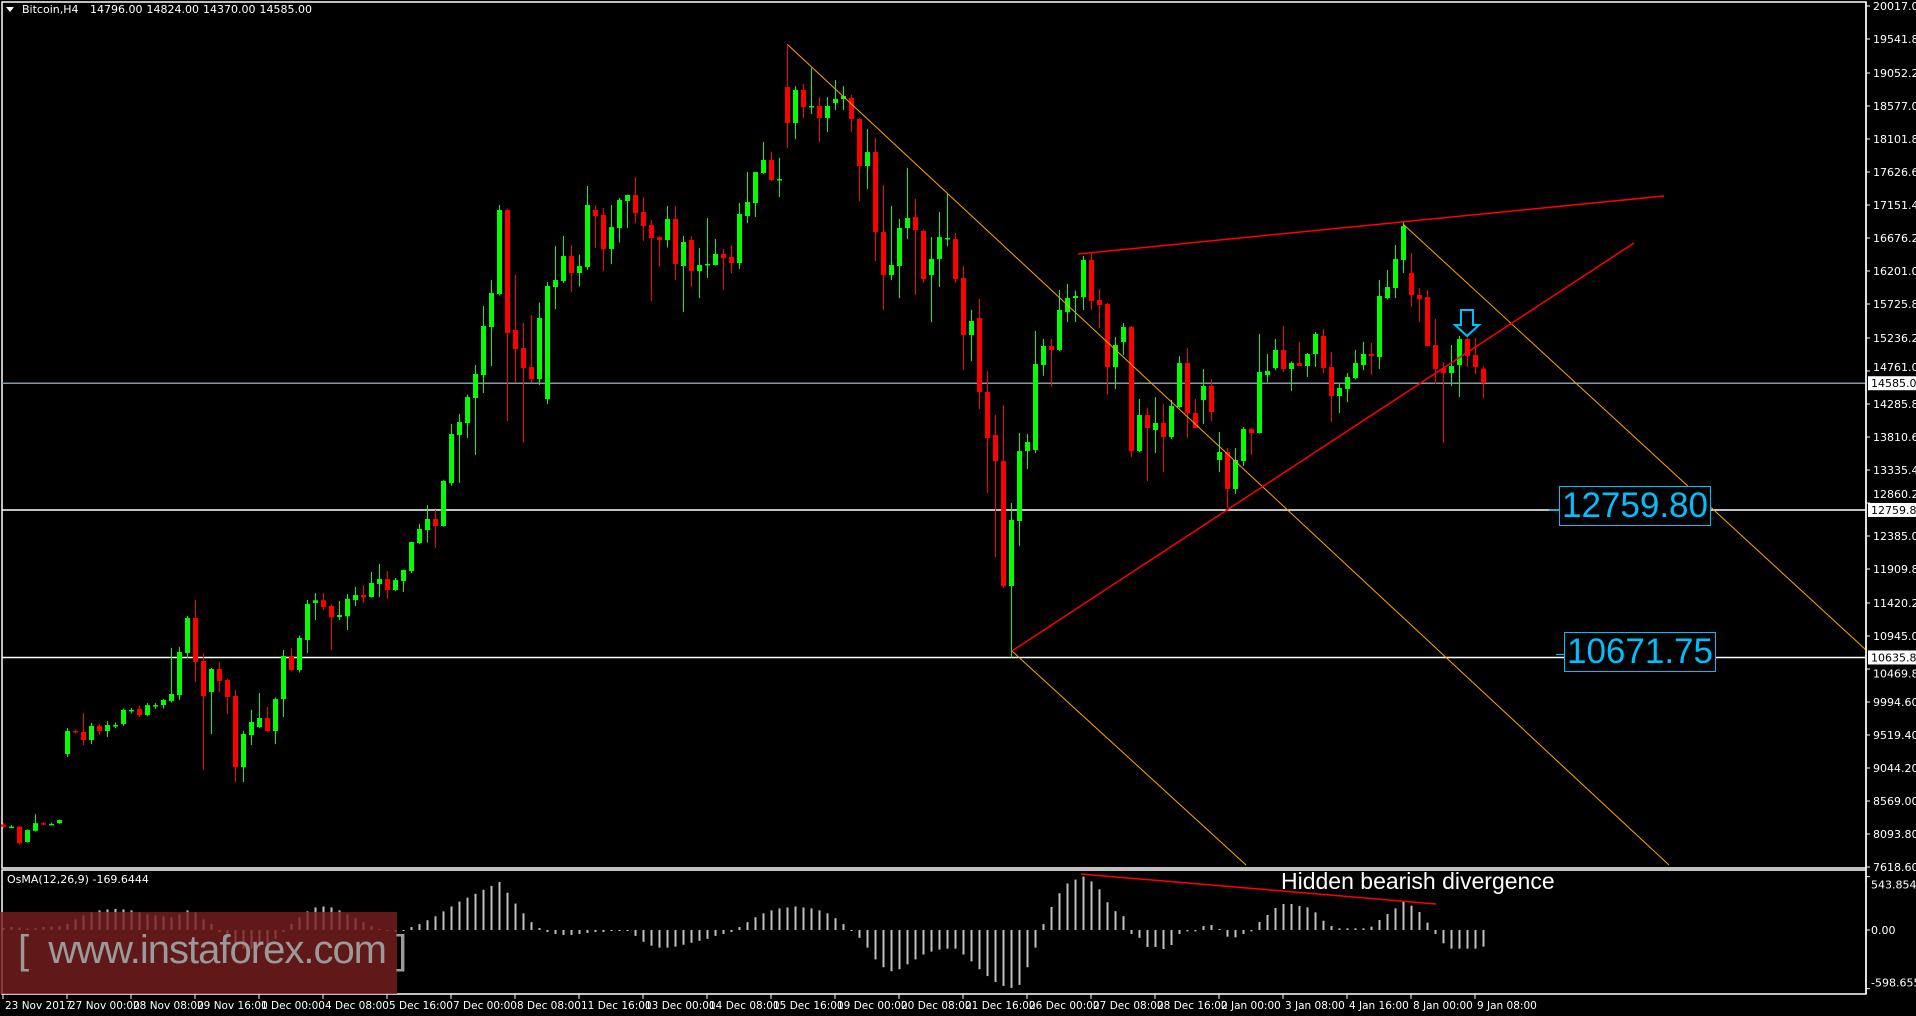 The height and width of the screenshot is (1016, 1916). Describe the element at coordinates (10, 9) in the screenshot. I see `dropdown-triangle-icon` at that location.